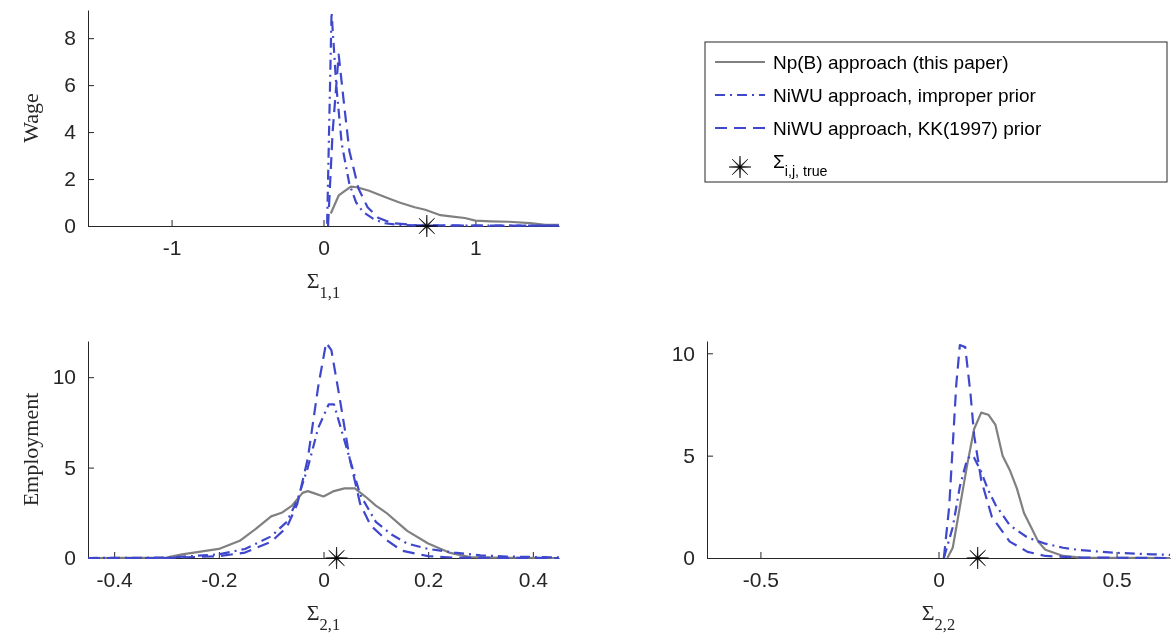 The height and width of the screenshot is (641, 1176). I want to click on x-tick-label: -1, so click(172, 247).